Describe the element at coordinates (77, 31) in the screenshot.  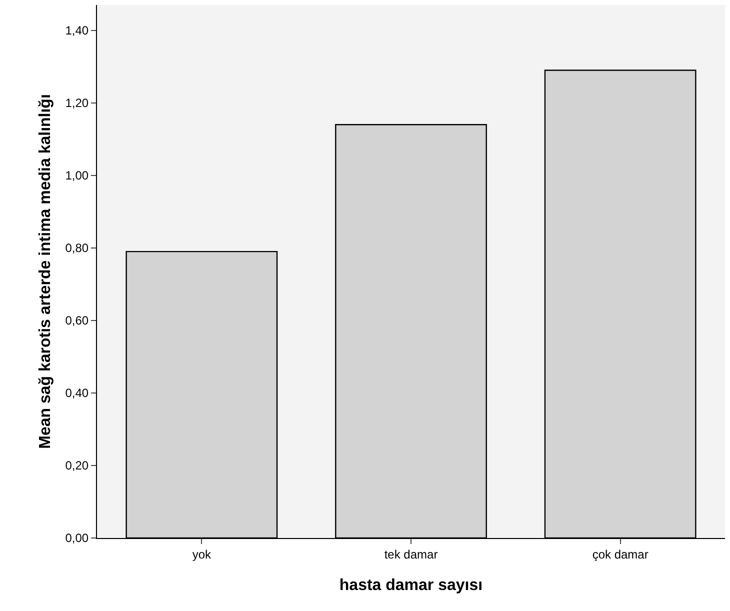
I see `y-tick-label: 1,40` at that location.